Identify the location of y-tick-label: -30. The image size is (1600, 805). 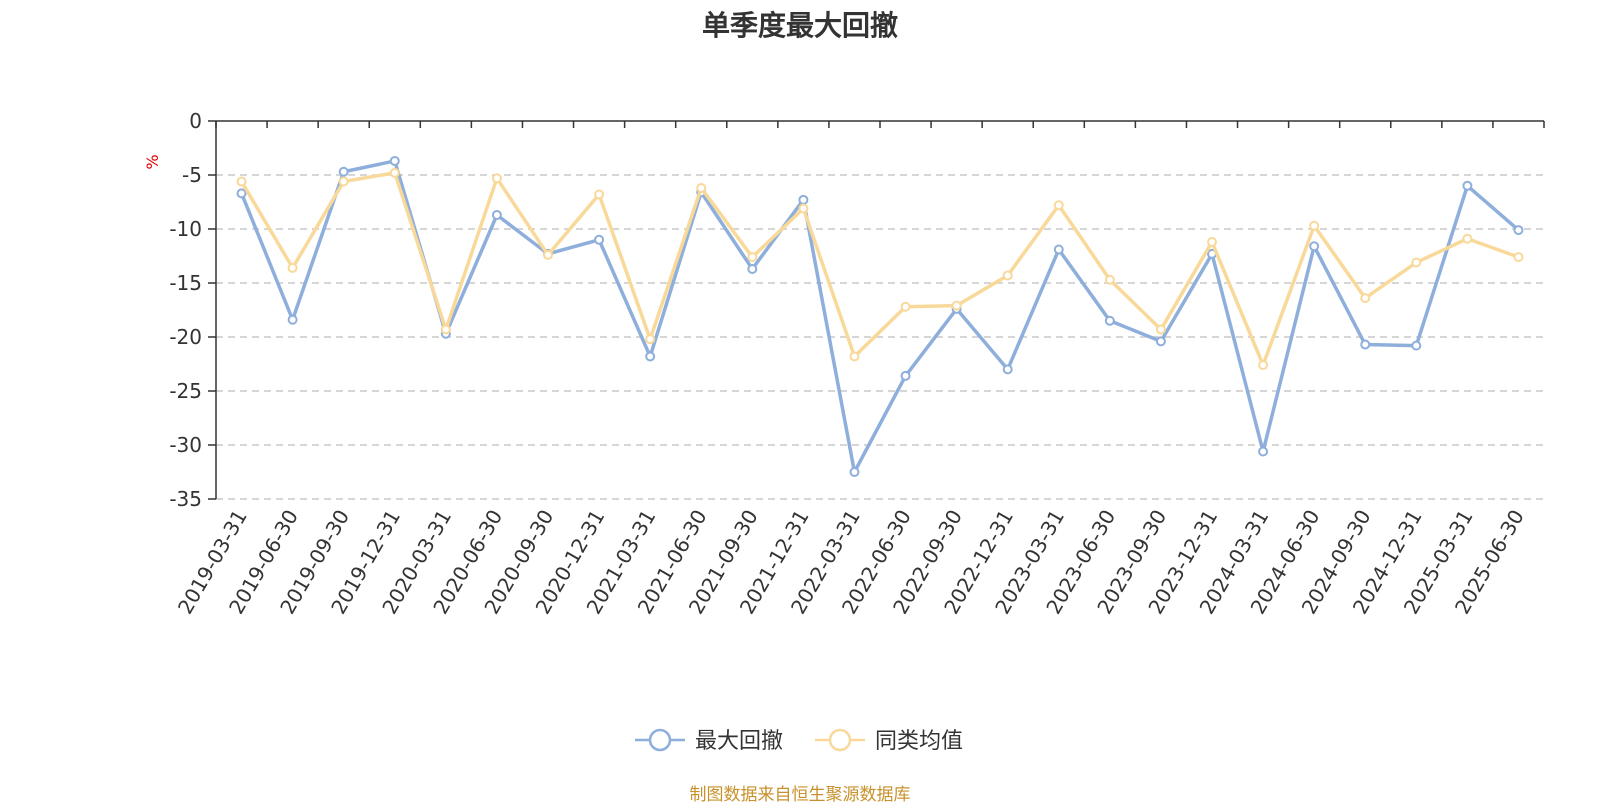
(185, 445).